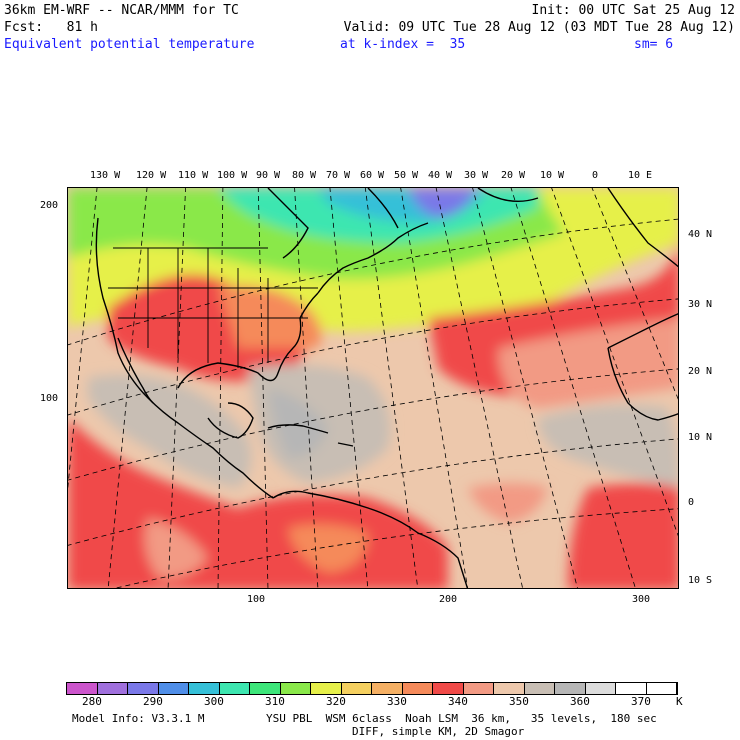  I want to click on field-smoothing: sm= 6, so click(654, 44).